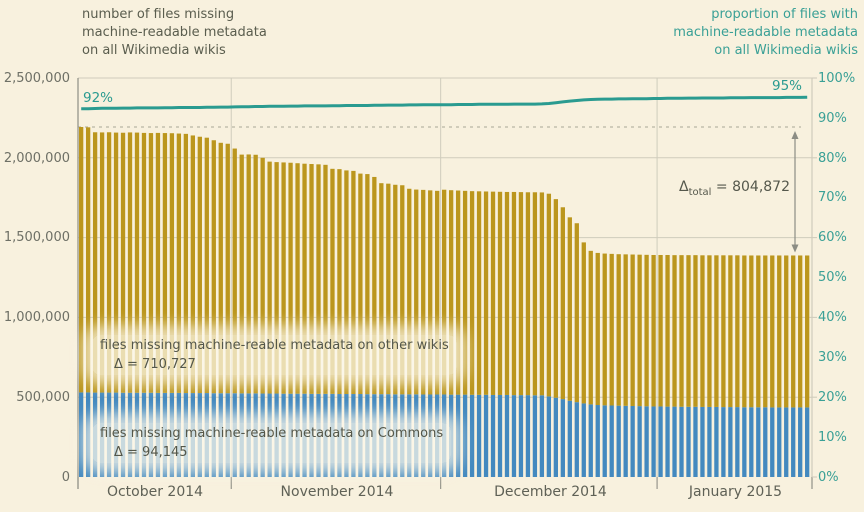 Image resolution: width=864 pixels, height=512 pixels. Describe the element at coordinates (158, 14) in the screenshot. I see `left-axis-title-line1: number of files missing` at that location.